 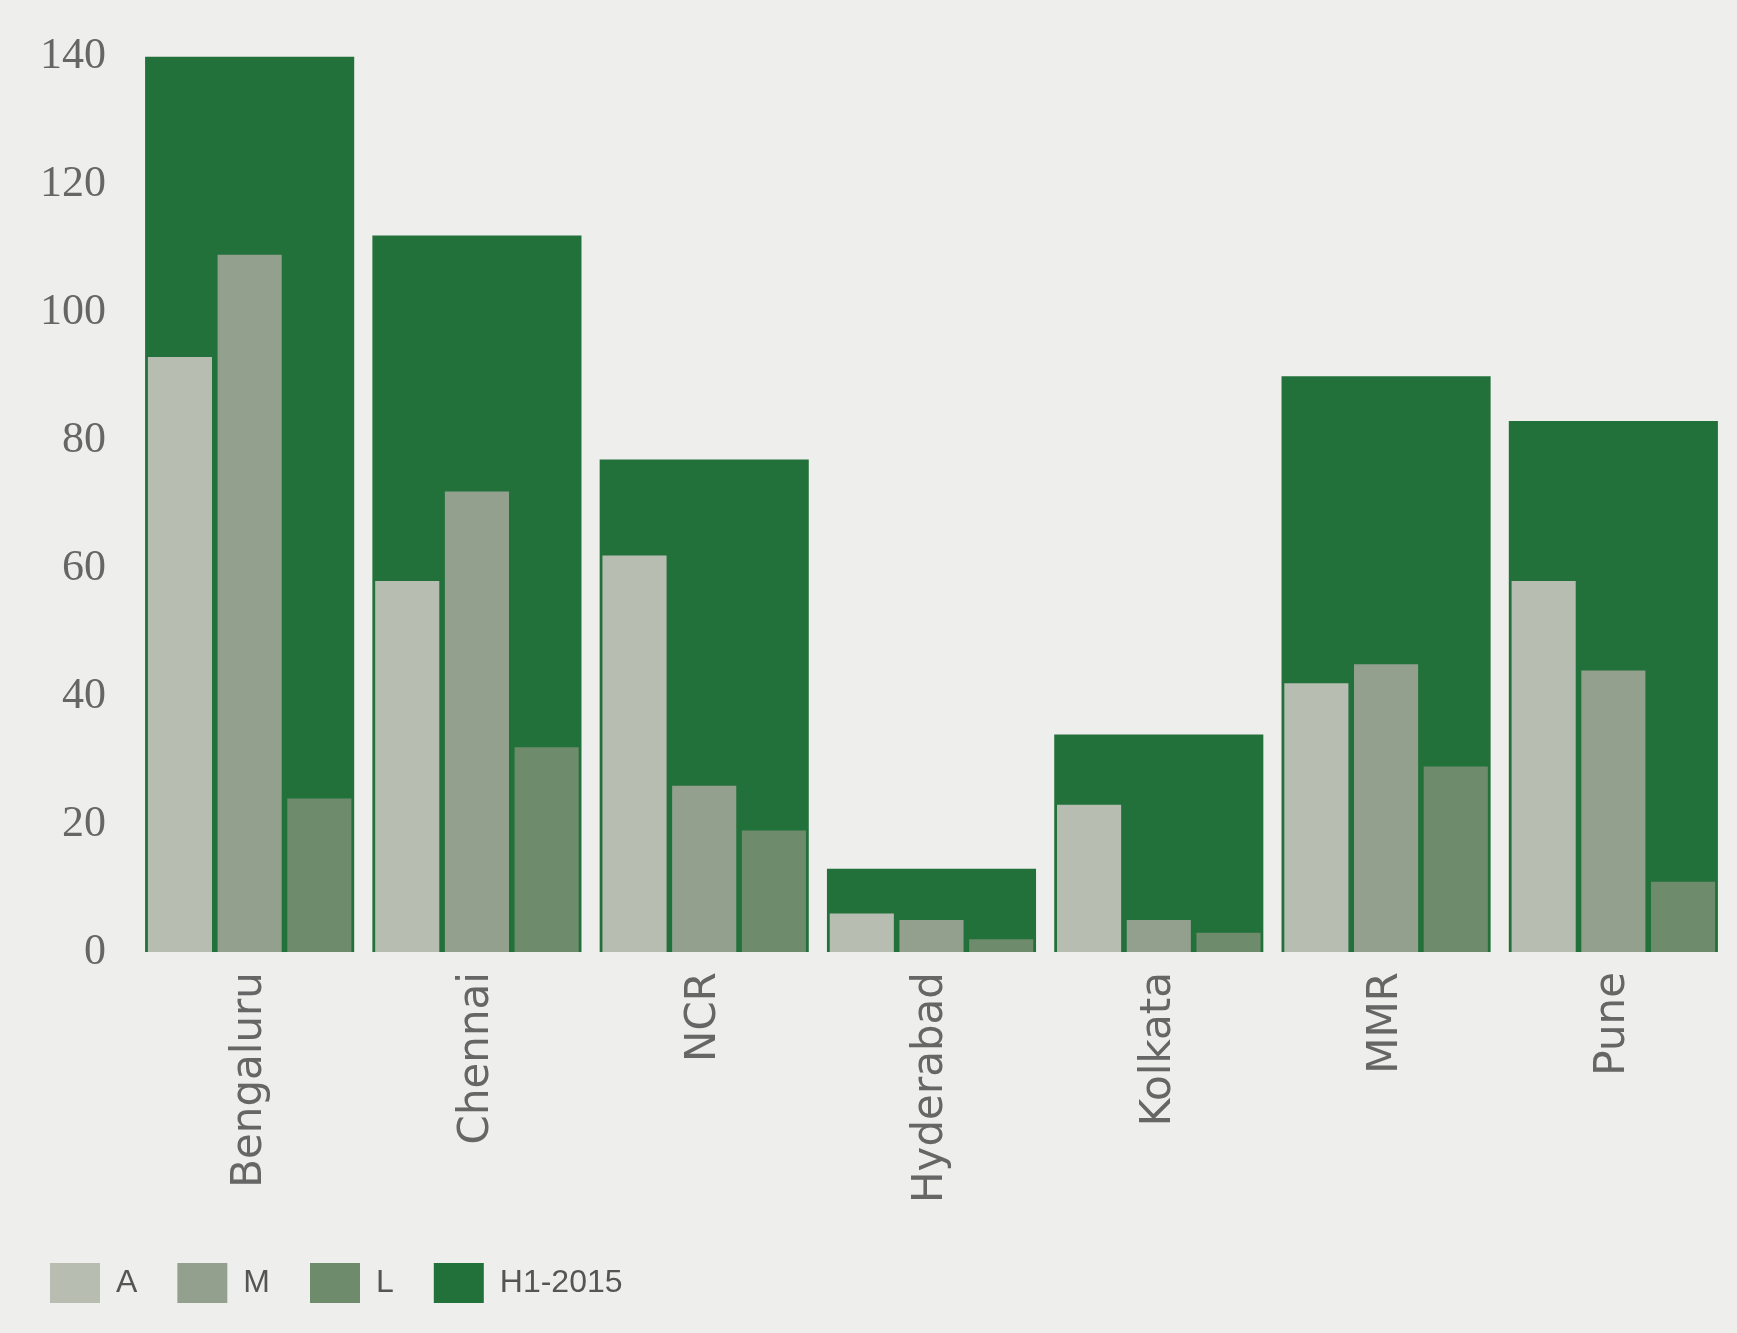 I want to click on x-tick-label: Pune, so click(x=1610, y=1024).